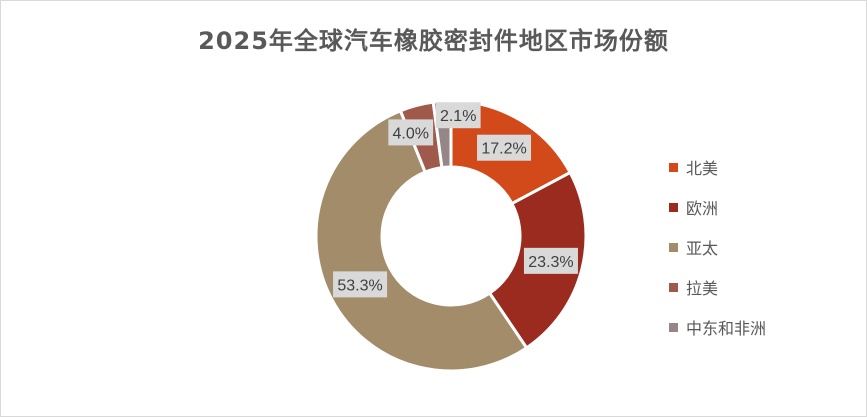 Image resolution: width=867 pixels, height=417 pixels. I want to click on legend-item-3: 拉美, so click(717, 287).